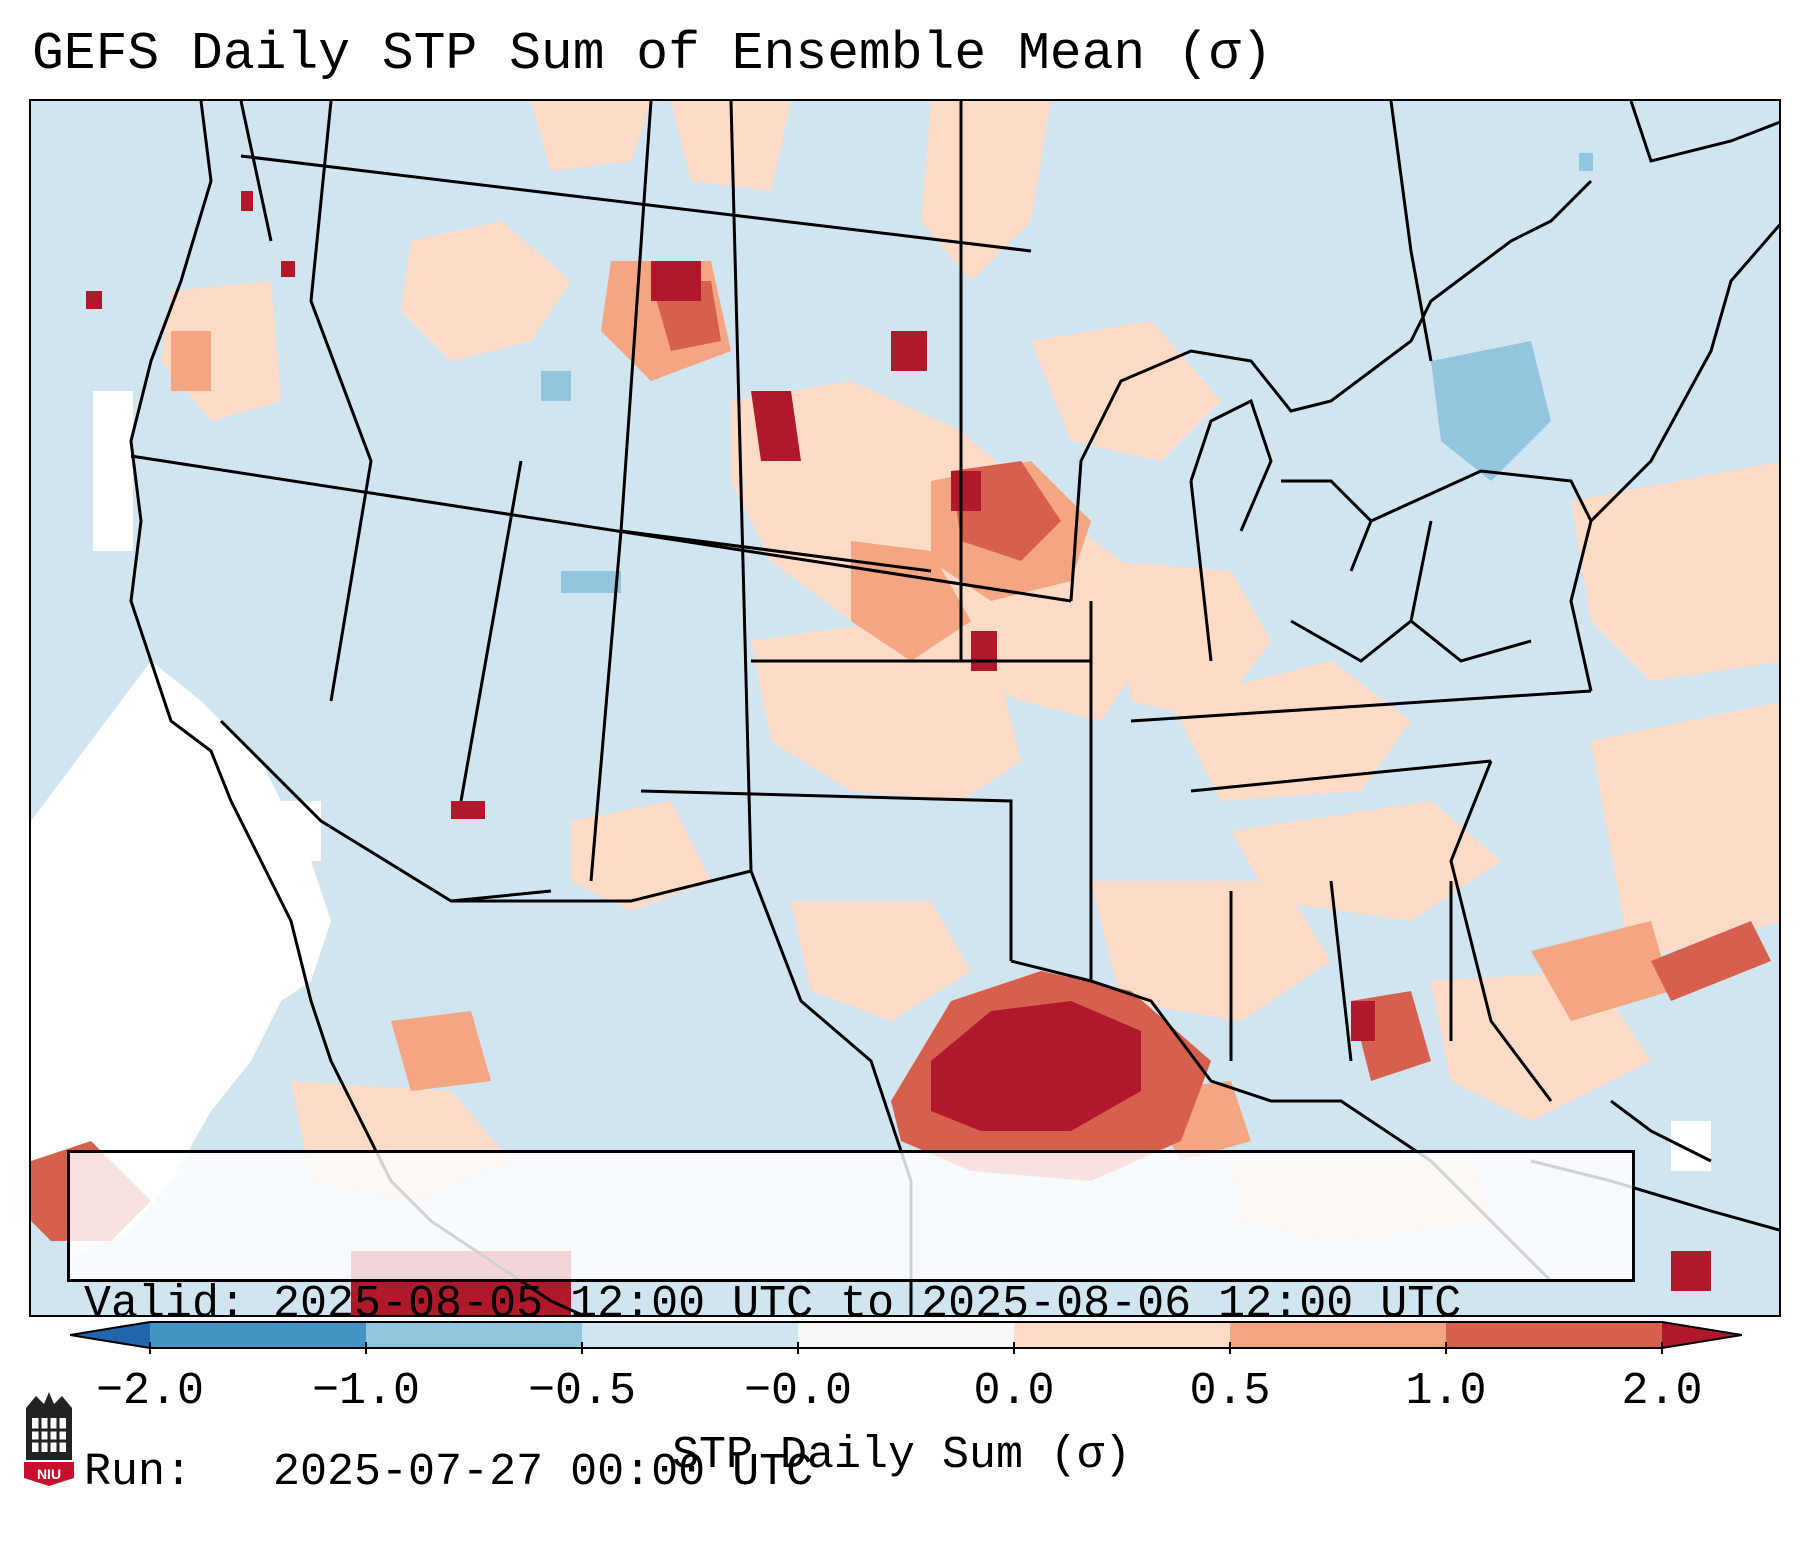  I want to click on niu-logo: NIU, so click(49, 1439).